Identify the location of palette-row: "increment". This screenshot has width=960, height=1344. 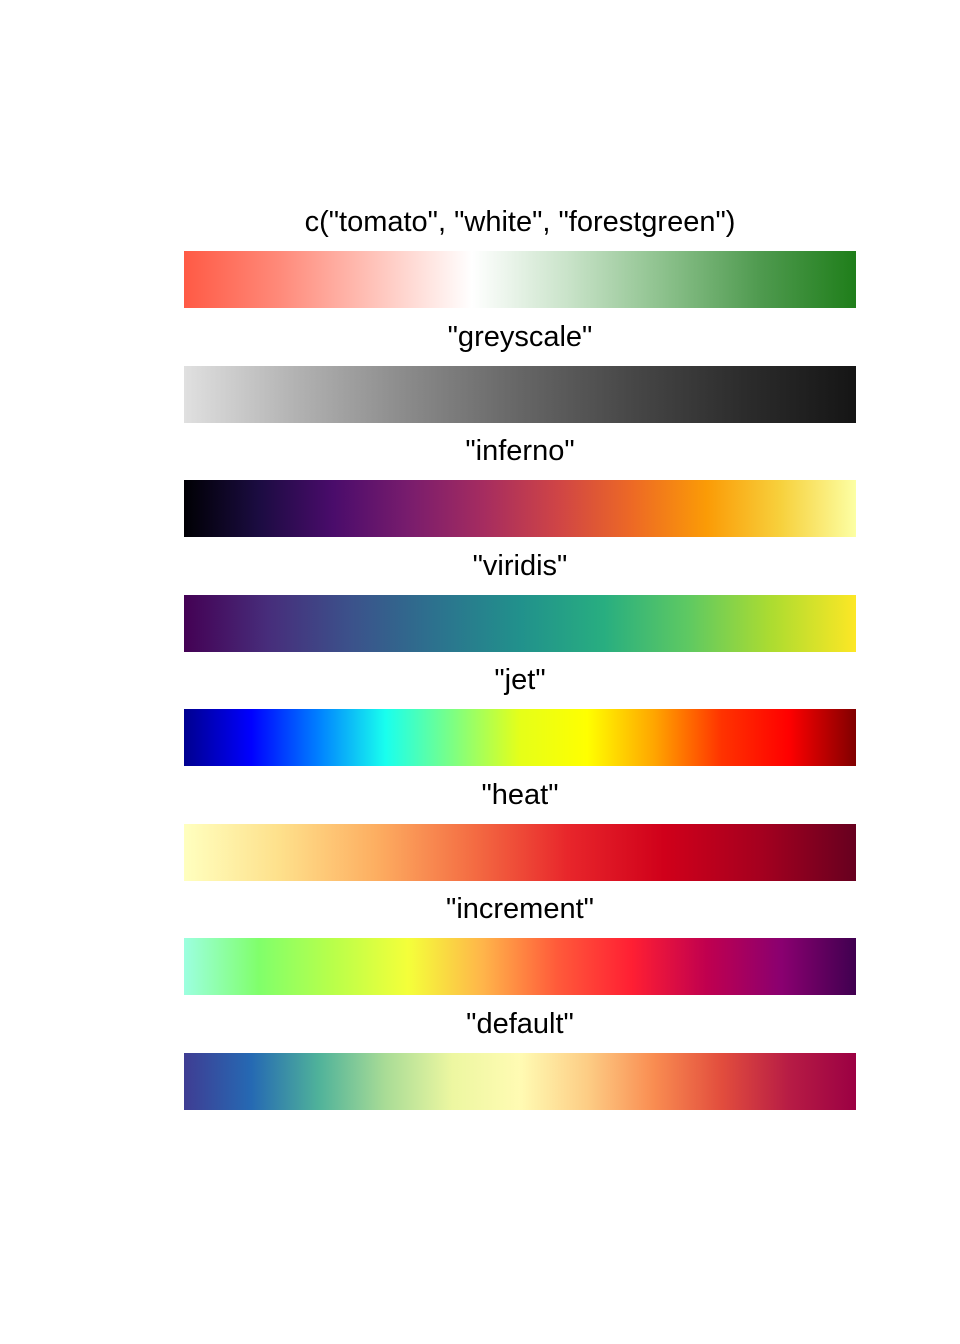
(520, 942).